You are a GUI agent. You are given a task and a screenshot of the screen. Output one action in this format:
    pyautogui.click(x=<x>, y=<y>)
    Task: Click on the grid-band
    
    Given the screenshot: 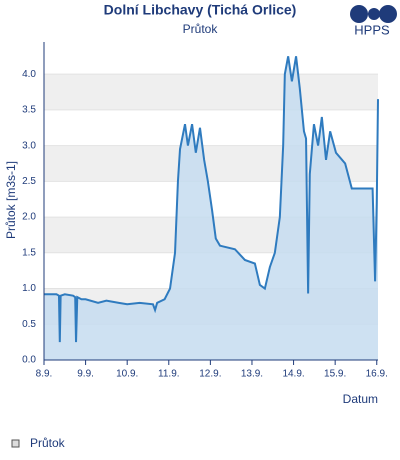 What is the action you would take?
    pyautogui.click(x=211, y=92)
    